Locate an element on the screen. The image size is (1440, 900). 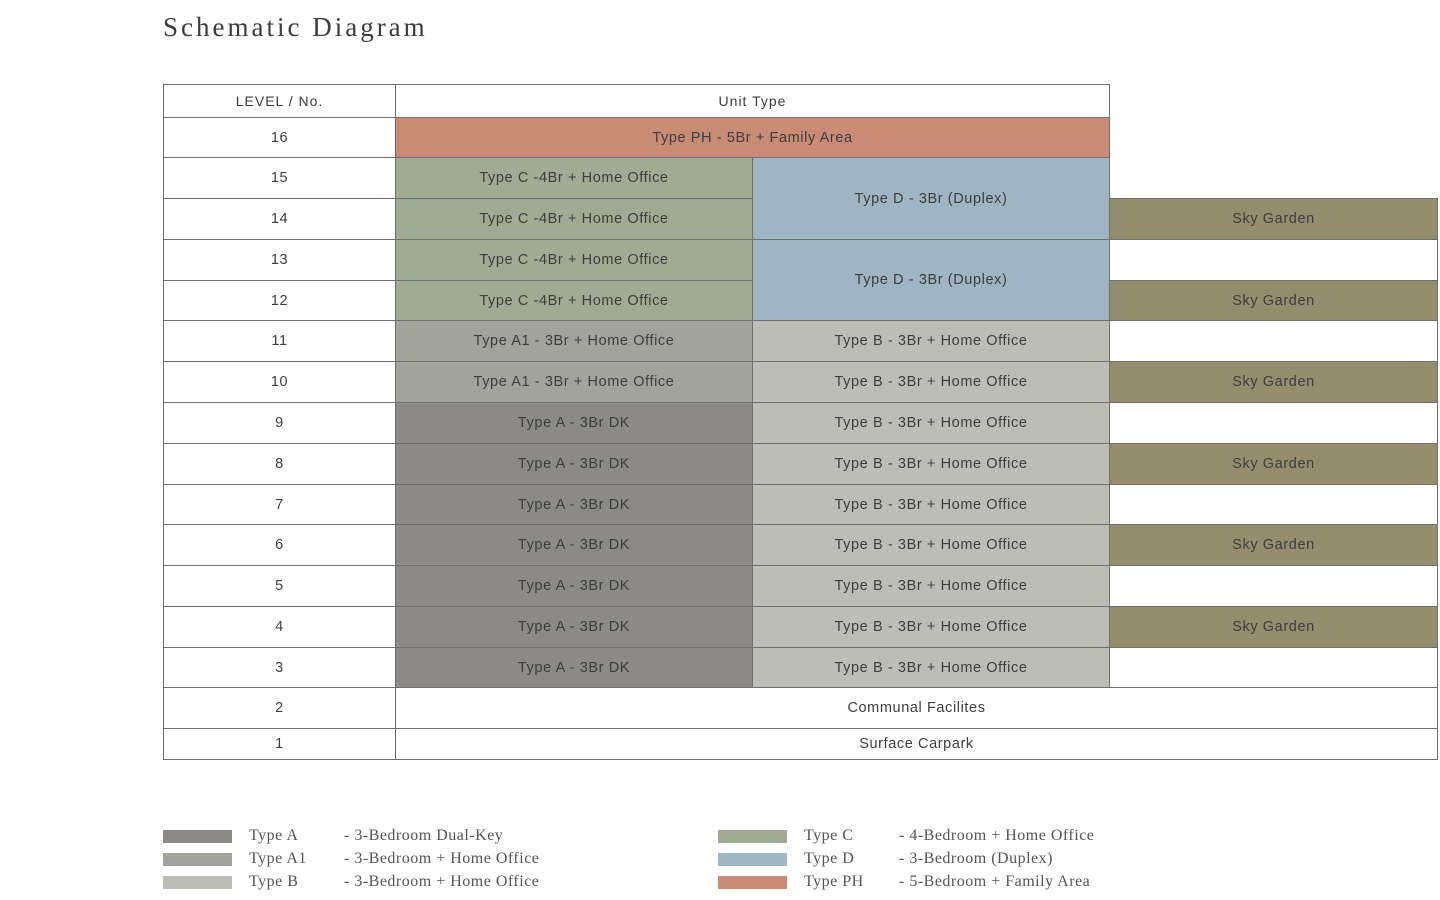
unit-type-c-12: Type C -4Br + Home Office is located at coordinates (574, 300).